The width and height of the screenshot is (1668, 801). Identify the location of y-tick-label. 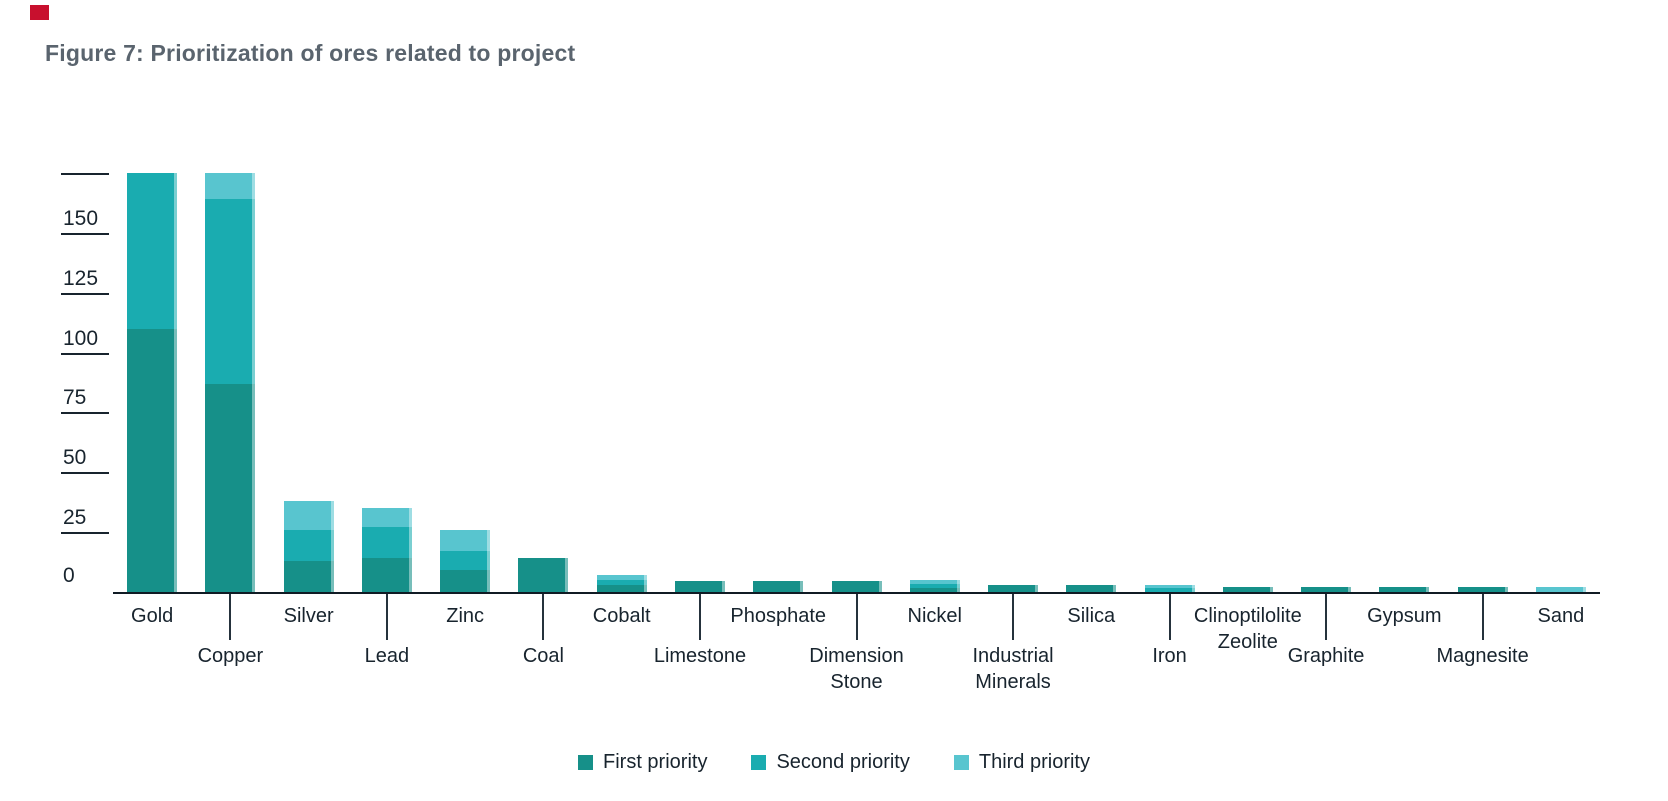
(85, 171).